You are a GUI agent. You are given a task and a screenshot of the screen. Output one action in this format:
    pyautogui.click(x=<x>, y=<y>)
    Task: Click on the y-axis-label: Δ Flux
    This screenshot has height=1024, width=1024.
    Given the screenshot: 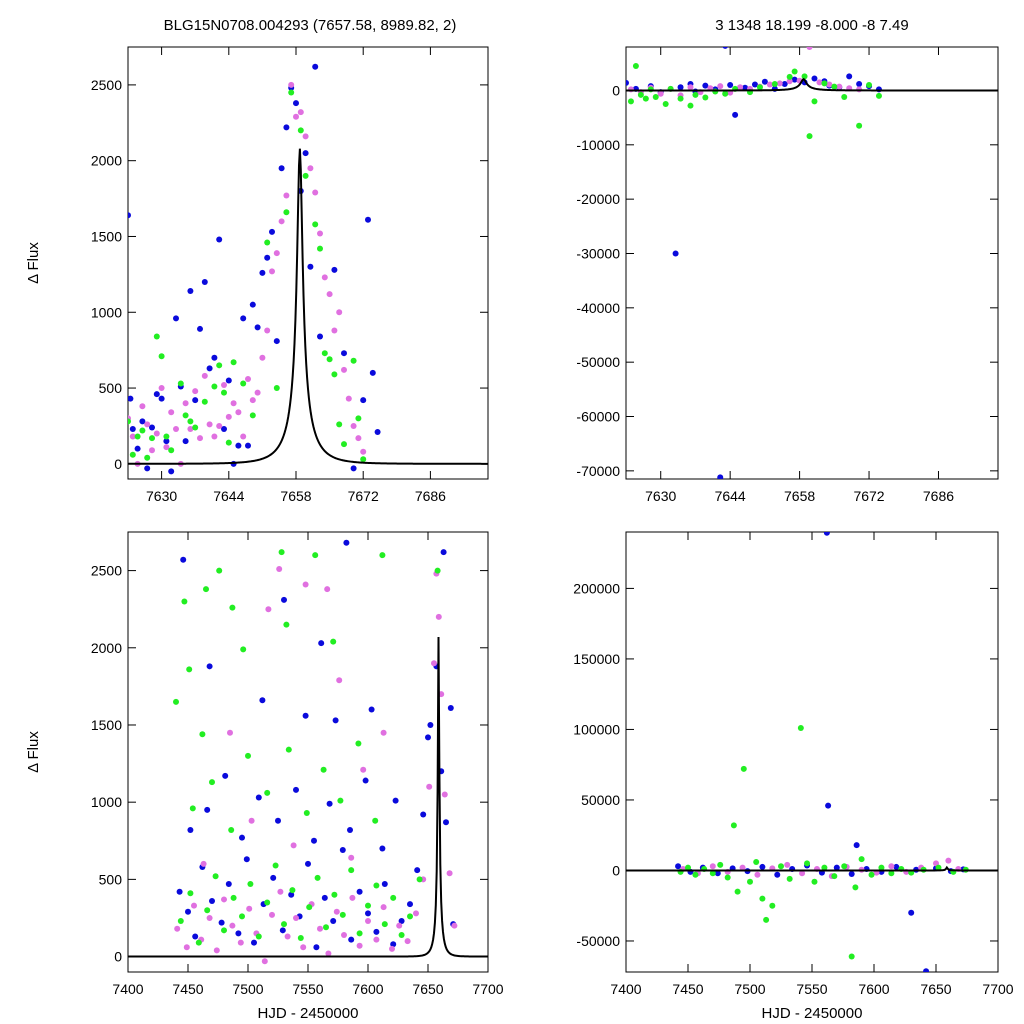 What is the action you would take?
    pyautogui.click(x=33, y=263)
    